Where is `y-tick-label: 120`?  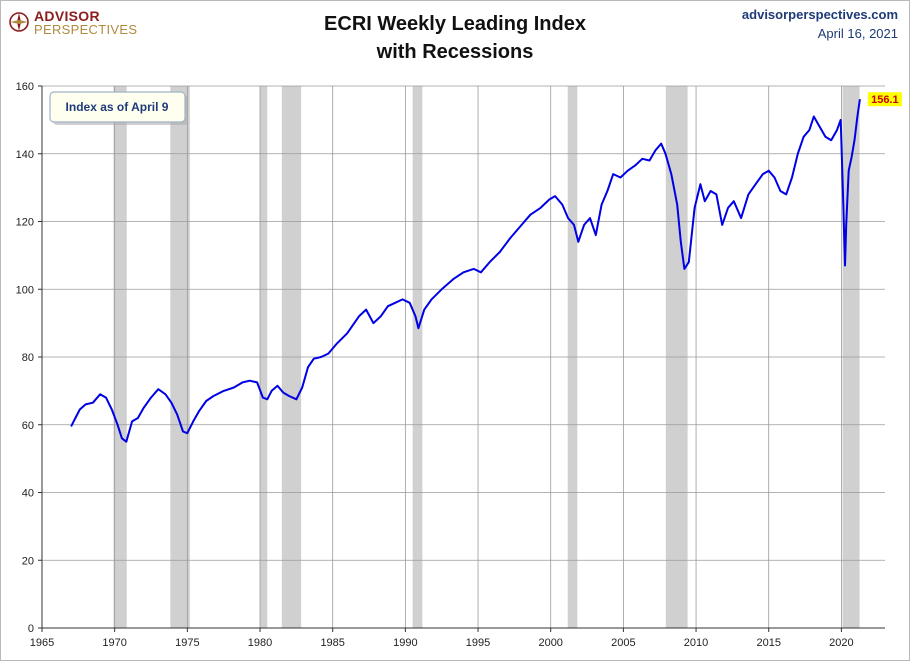
y-tick-label: 120 is located at coordinates (25, 223).